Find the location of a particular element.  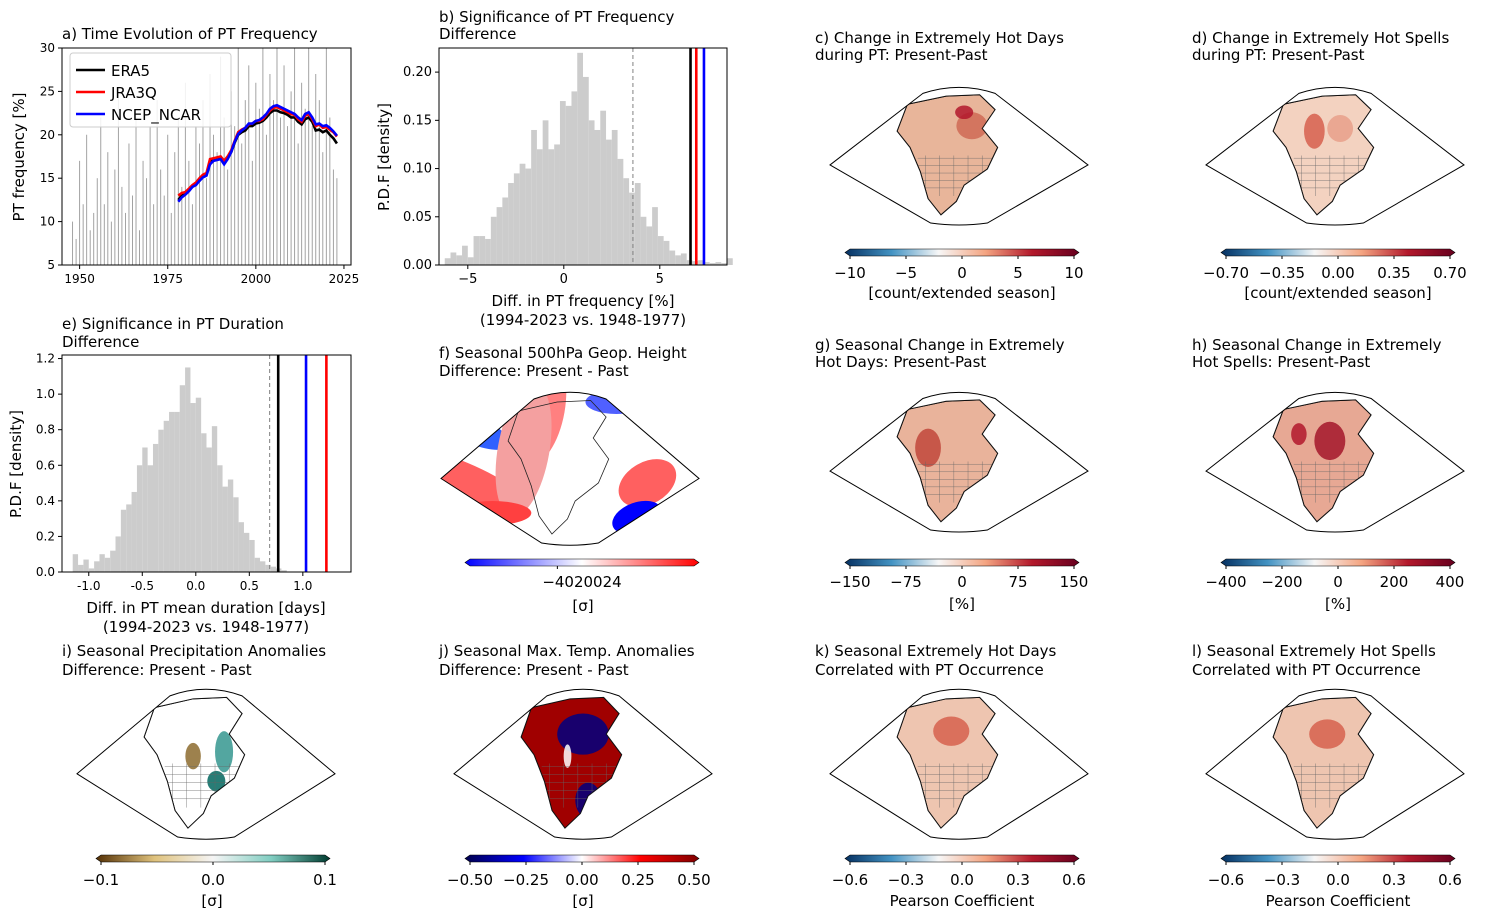

y-tick-label: 20 is located at coordinates (47, 135).